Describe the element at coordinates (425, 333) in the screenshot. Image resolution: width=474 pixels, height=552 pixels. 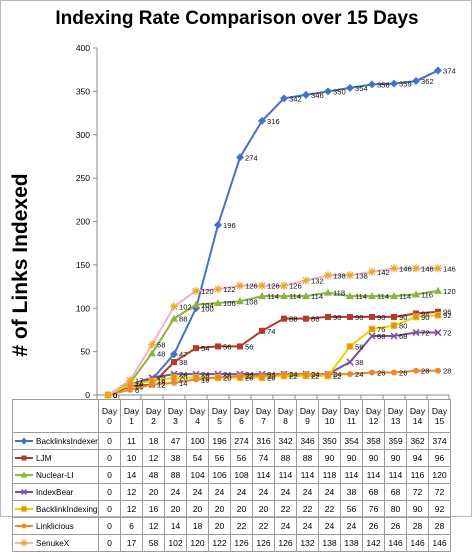
I see `data-label: 72` at that location.